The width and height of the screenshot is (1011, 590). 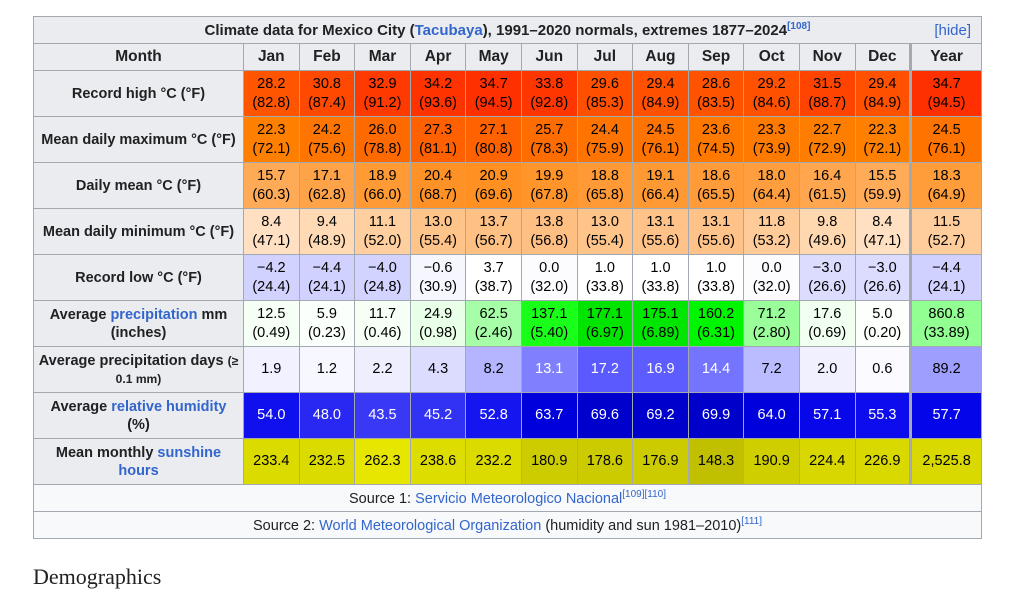 What do you see at coordinates (493, 461) in the screenshot?
I see `value-cell: 232.2` at bounding box center [493, 461].